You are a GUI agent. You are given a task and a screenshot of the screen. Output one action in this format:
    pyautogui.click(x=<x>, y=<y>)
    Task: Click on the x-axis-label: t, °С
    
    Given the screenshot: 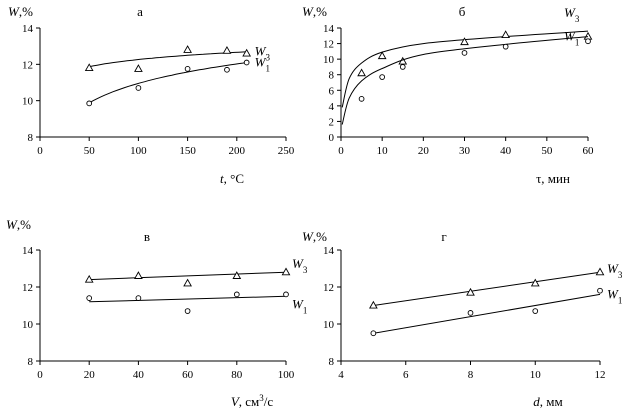 What is the action you would take?
    pyautogui.click(x=232, y=178)
    